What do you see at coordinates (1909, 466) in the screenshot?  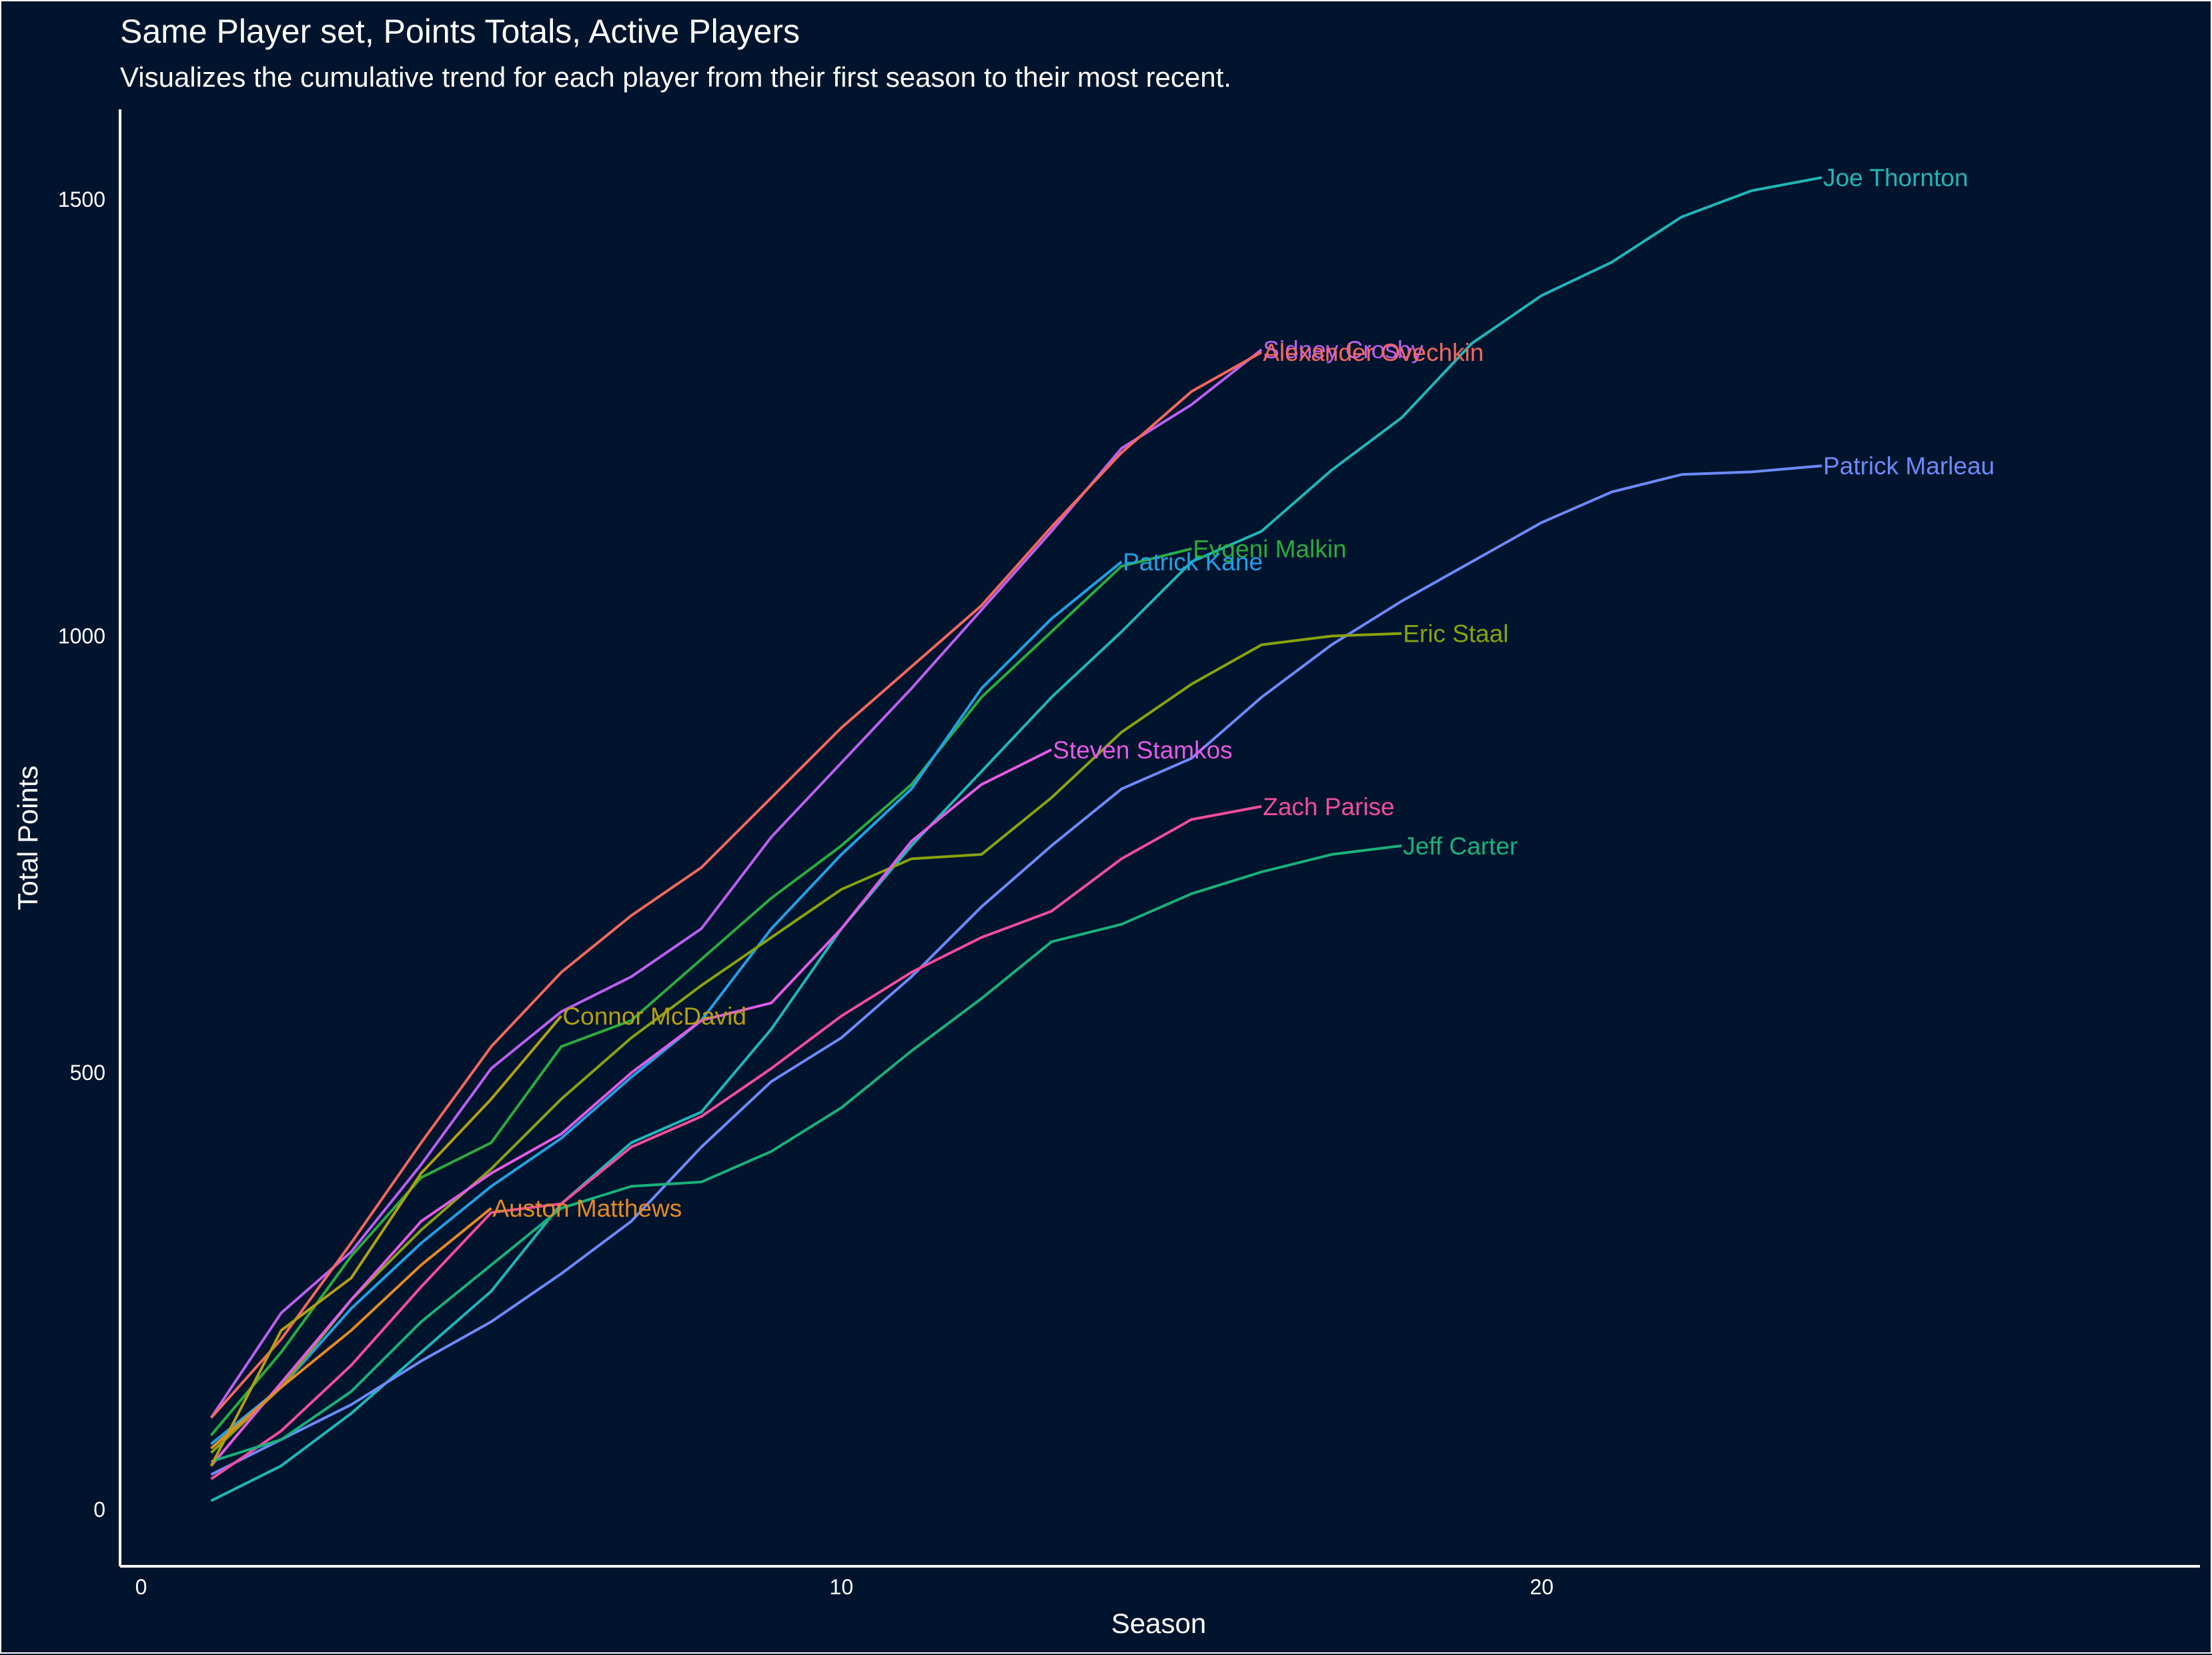 I see `series-label-patrick-marleau: Patrick Marleau` at bounding box center [1909, 466].